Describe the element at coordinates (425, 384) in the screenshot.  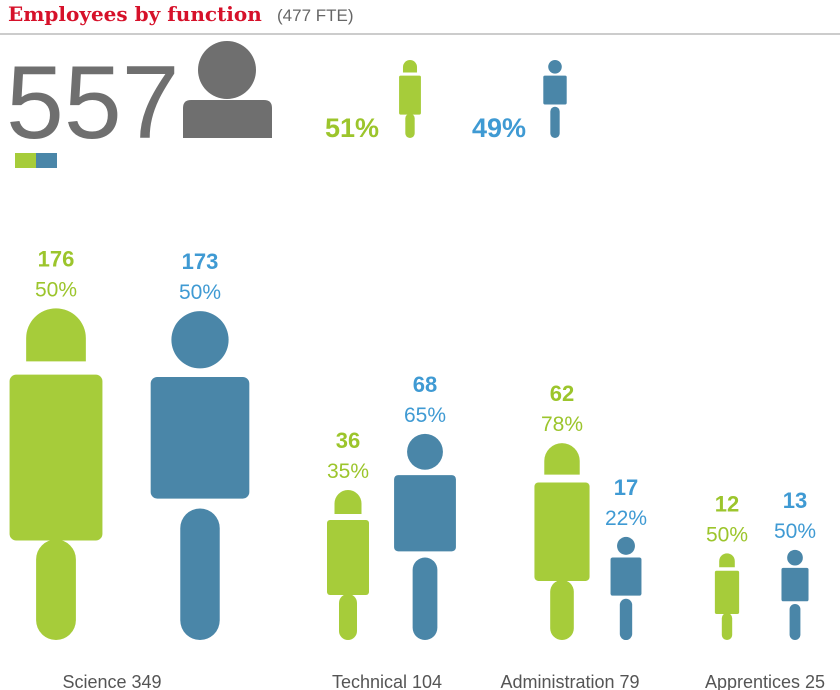
I see `value-label: 68` at that location.